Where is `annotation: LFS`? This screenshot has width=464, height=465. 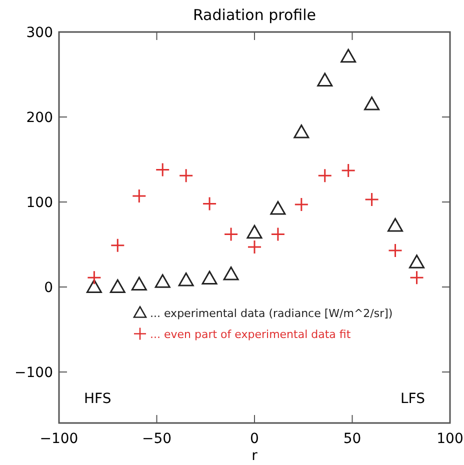
annotation: LFS is located at coordinates (413, 399).